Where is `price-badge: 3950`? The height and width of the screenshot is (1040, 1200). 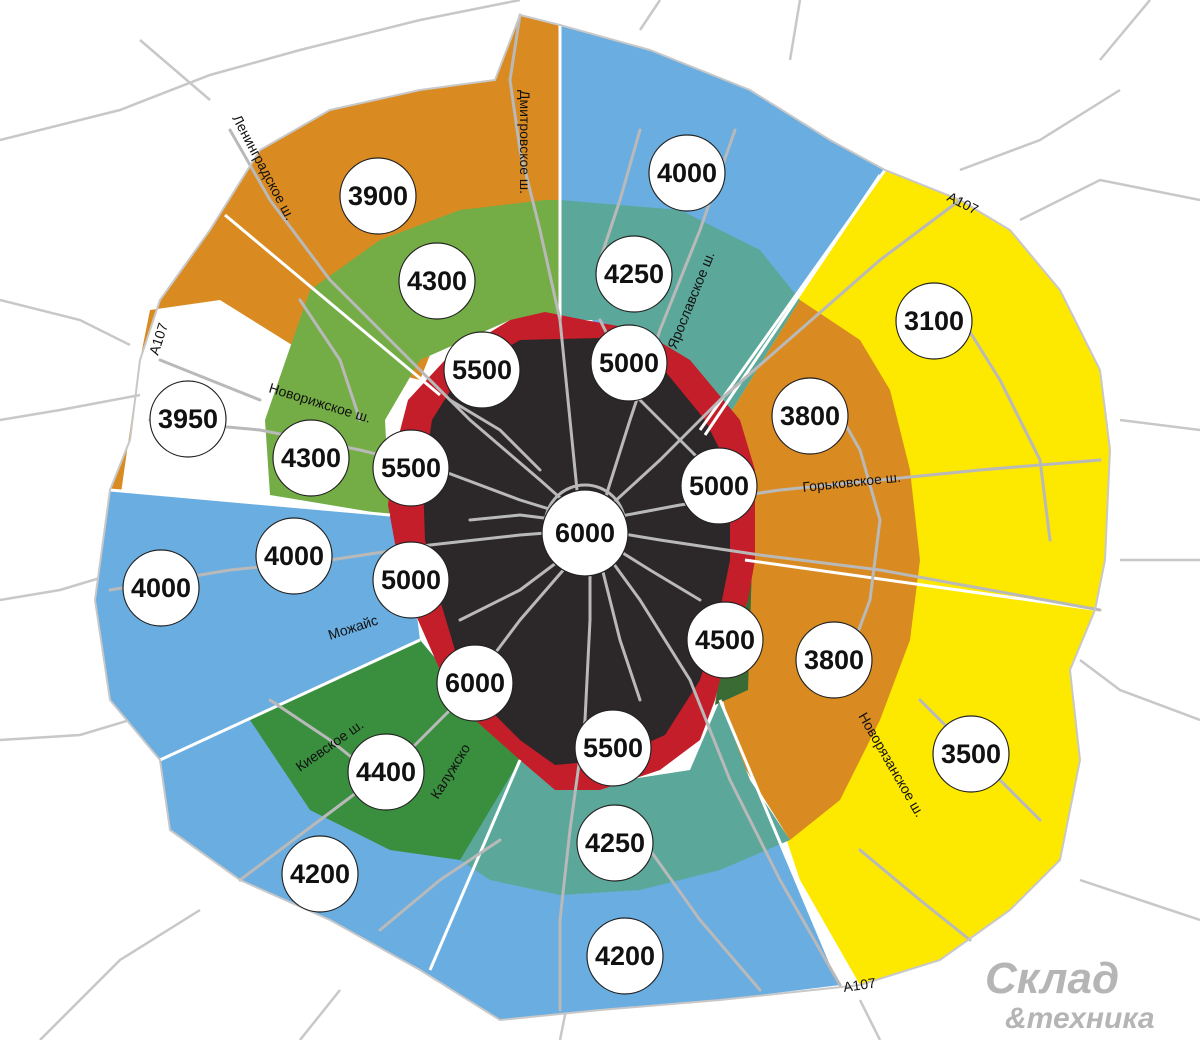
price-badge: 3950 is located at coordinates (188, 419).